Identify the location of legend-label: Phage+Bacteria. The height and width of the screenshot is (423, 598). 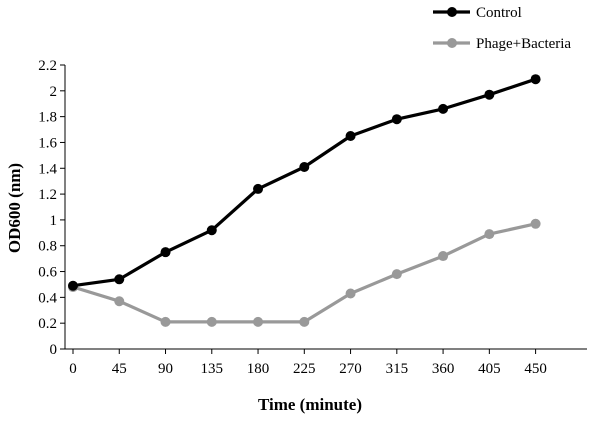
(523, 44).